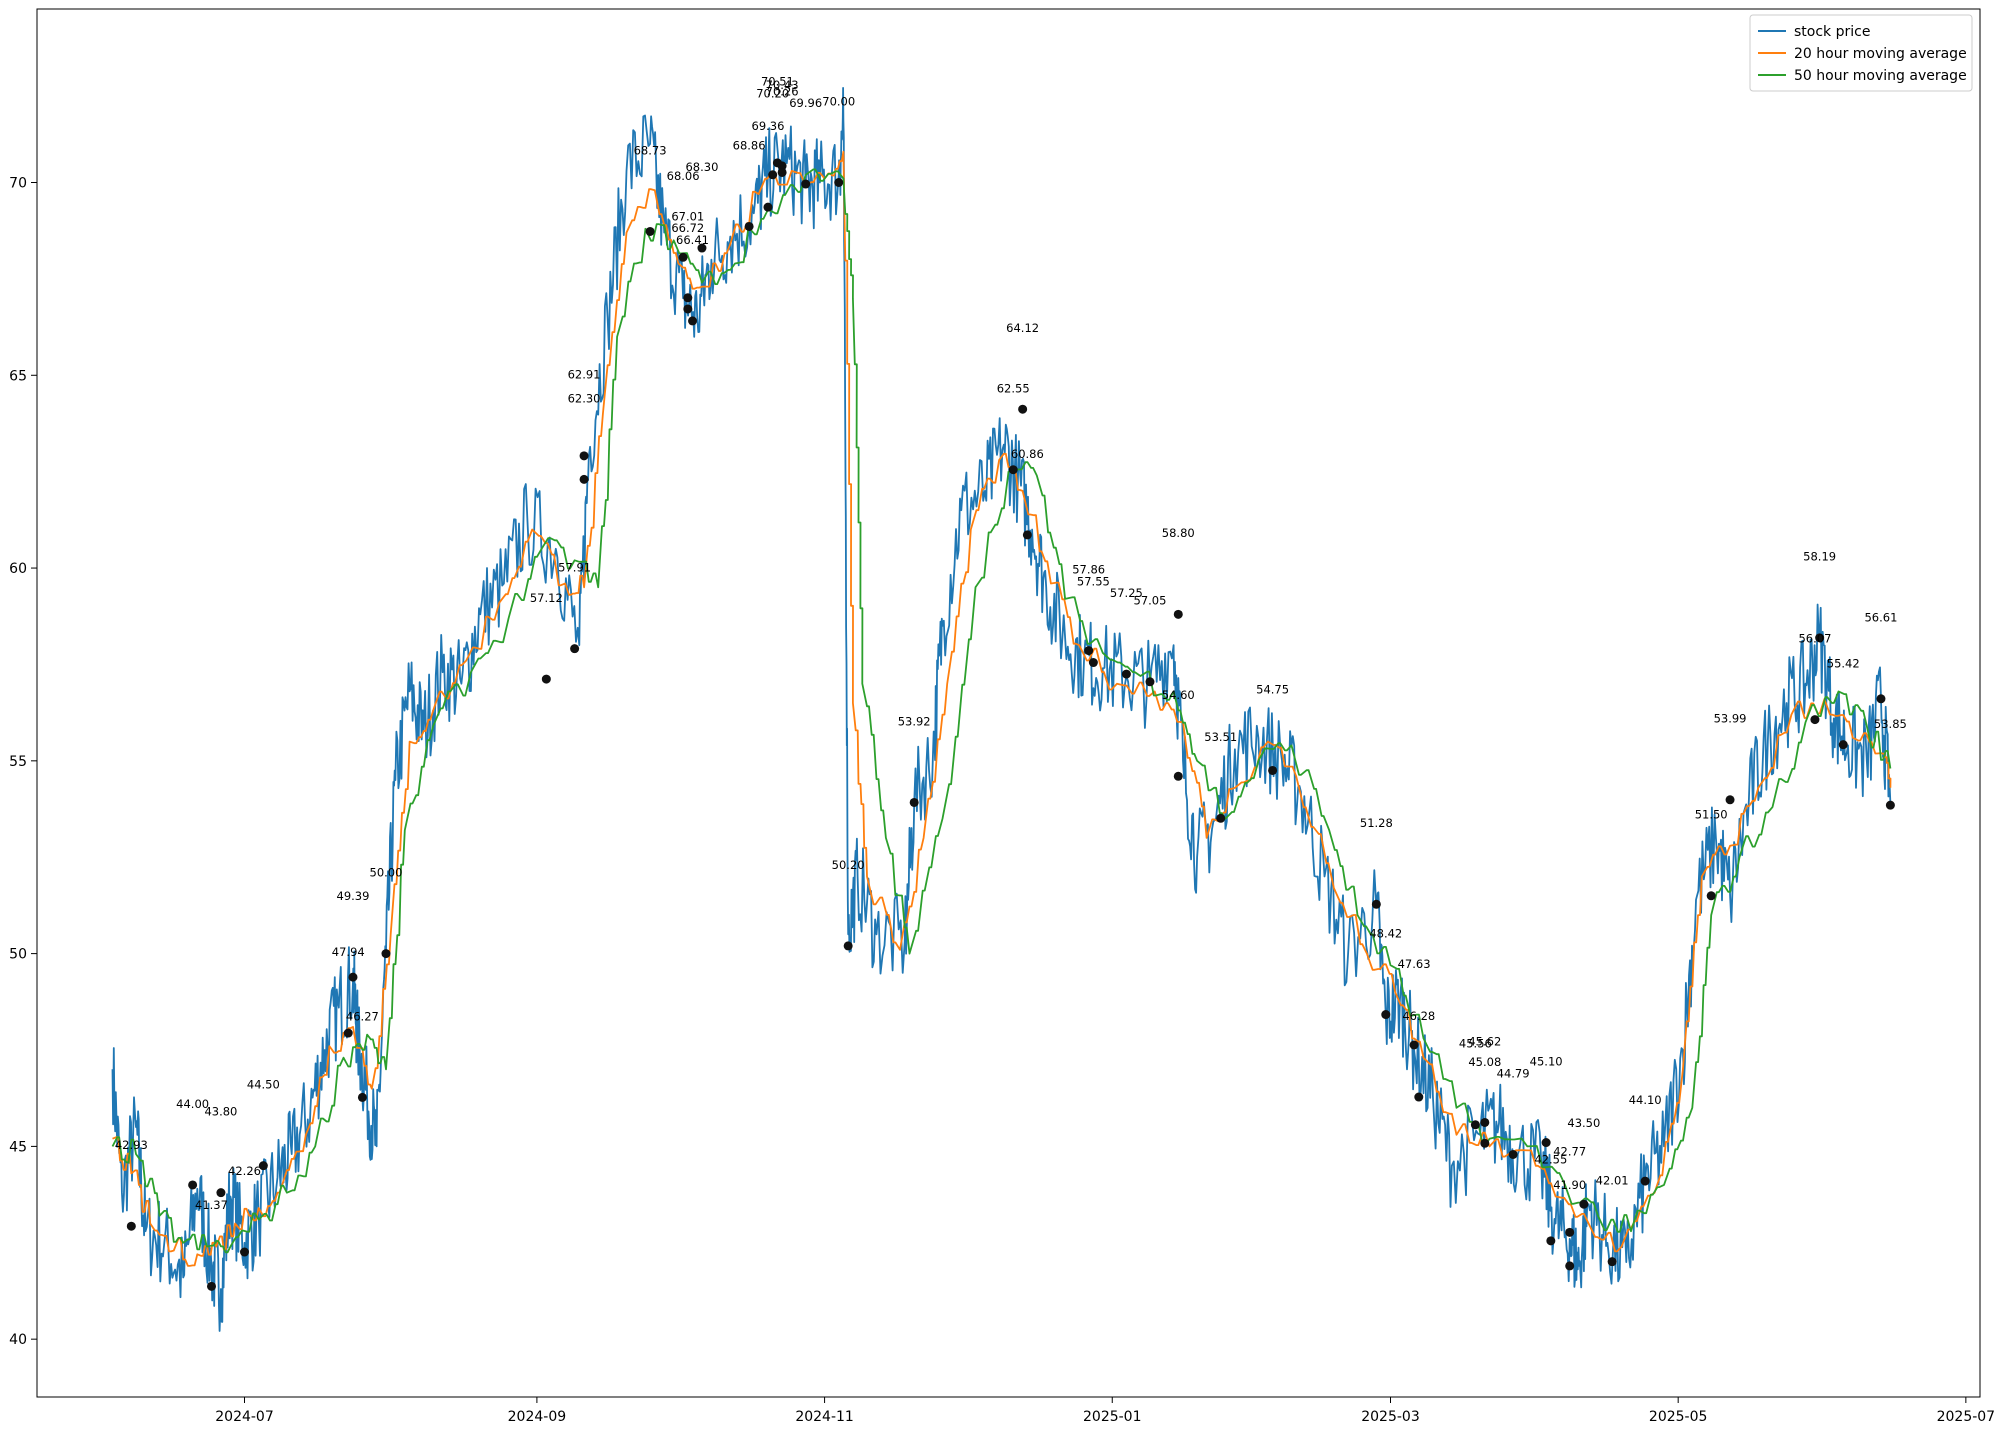  What do you see at coordinates (18, 1340) in the screenshot?
I see `y-tick-label: 40` at bounding box center [18, 1340].